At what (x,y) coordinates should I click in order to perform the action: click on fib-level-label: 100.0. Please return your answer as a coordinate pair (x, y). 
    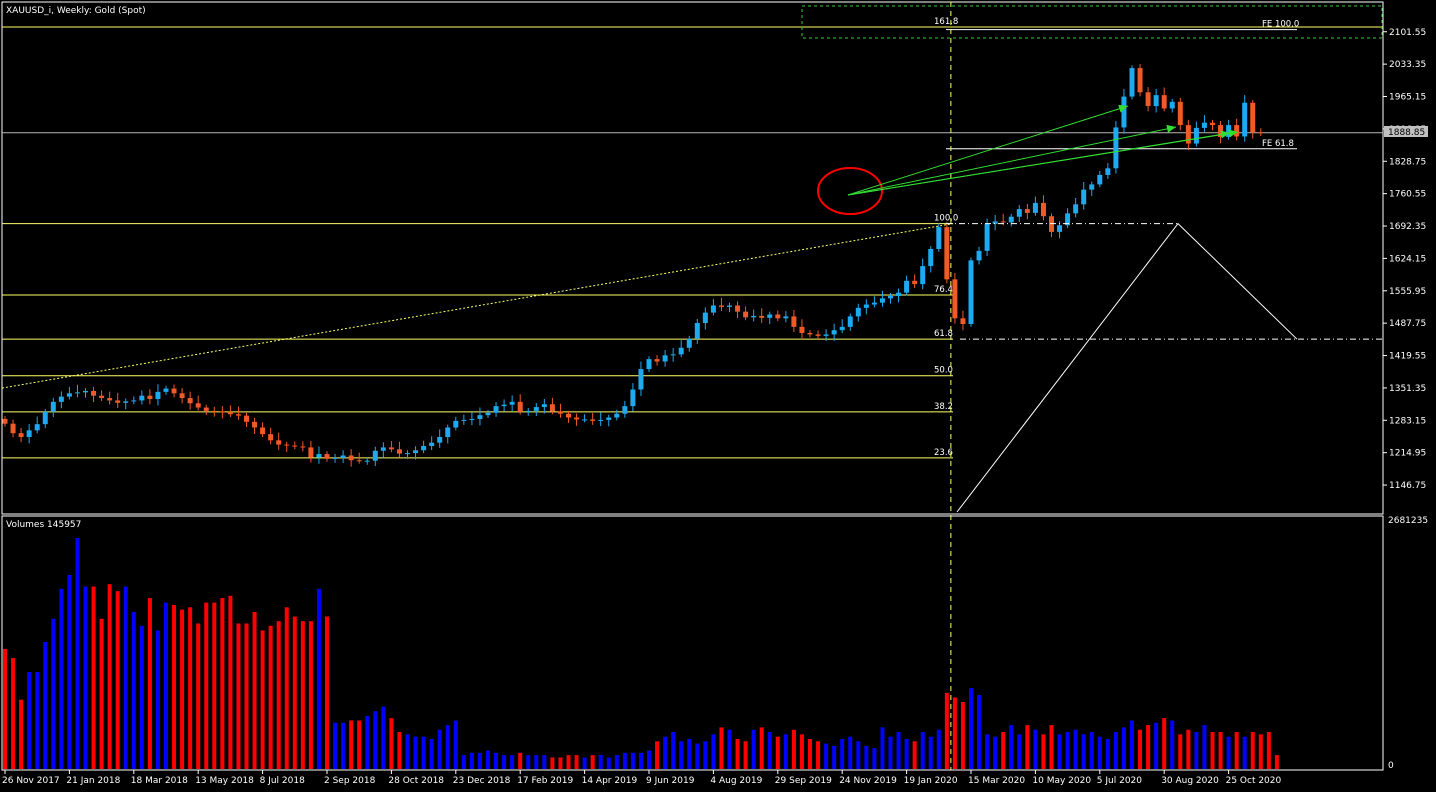
    Looking at the image, I should click on (946, 219).